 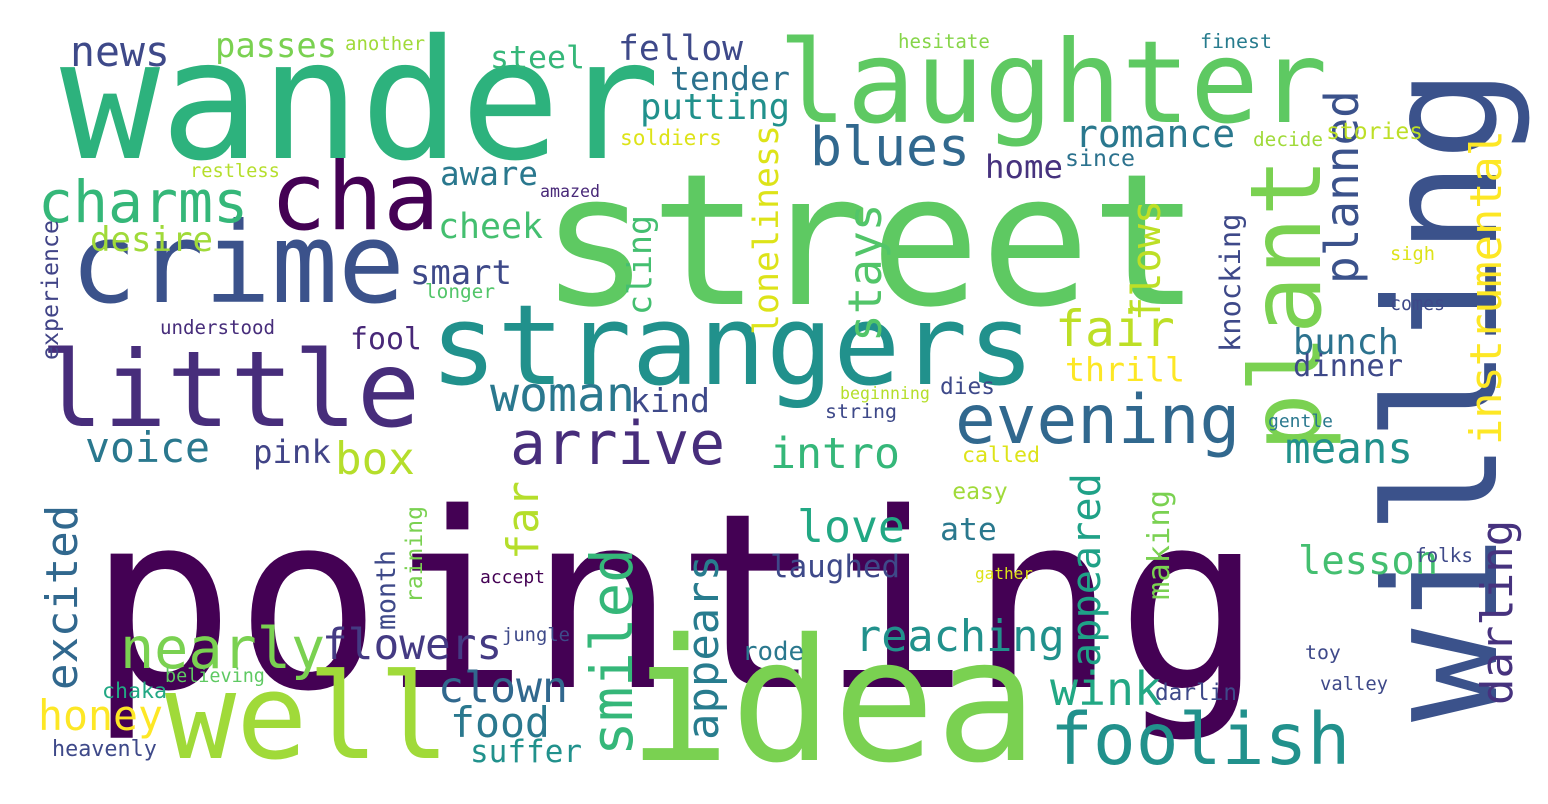 I want to click on word-aware: aware, so click(x=489, y=174).